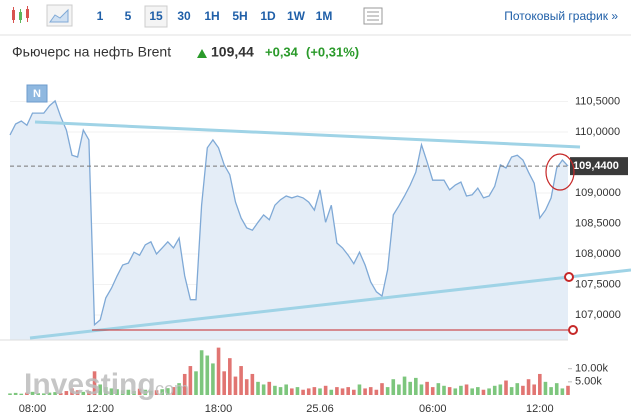  Describe the element at coordinates (324, 16) in the screenshot. I see `interval-button: 1M` at that location.